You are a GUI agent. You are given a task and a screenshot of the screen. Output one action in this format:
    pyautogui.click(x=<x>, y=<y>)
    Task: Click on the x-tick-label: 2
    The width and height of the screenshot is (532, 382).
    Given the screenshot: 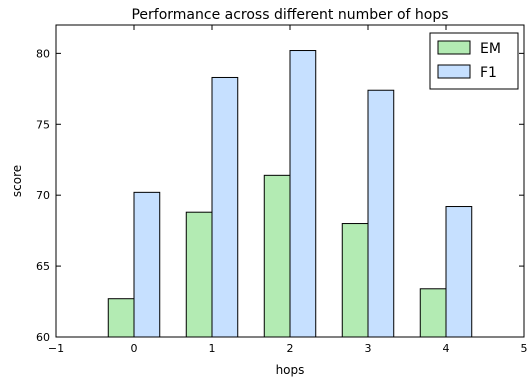 What is the action you would take?
    pyautogui.click(x=290, y=348)
    